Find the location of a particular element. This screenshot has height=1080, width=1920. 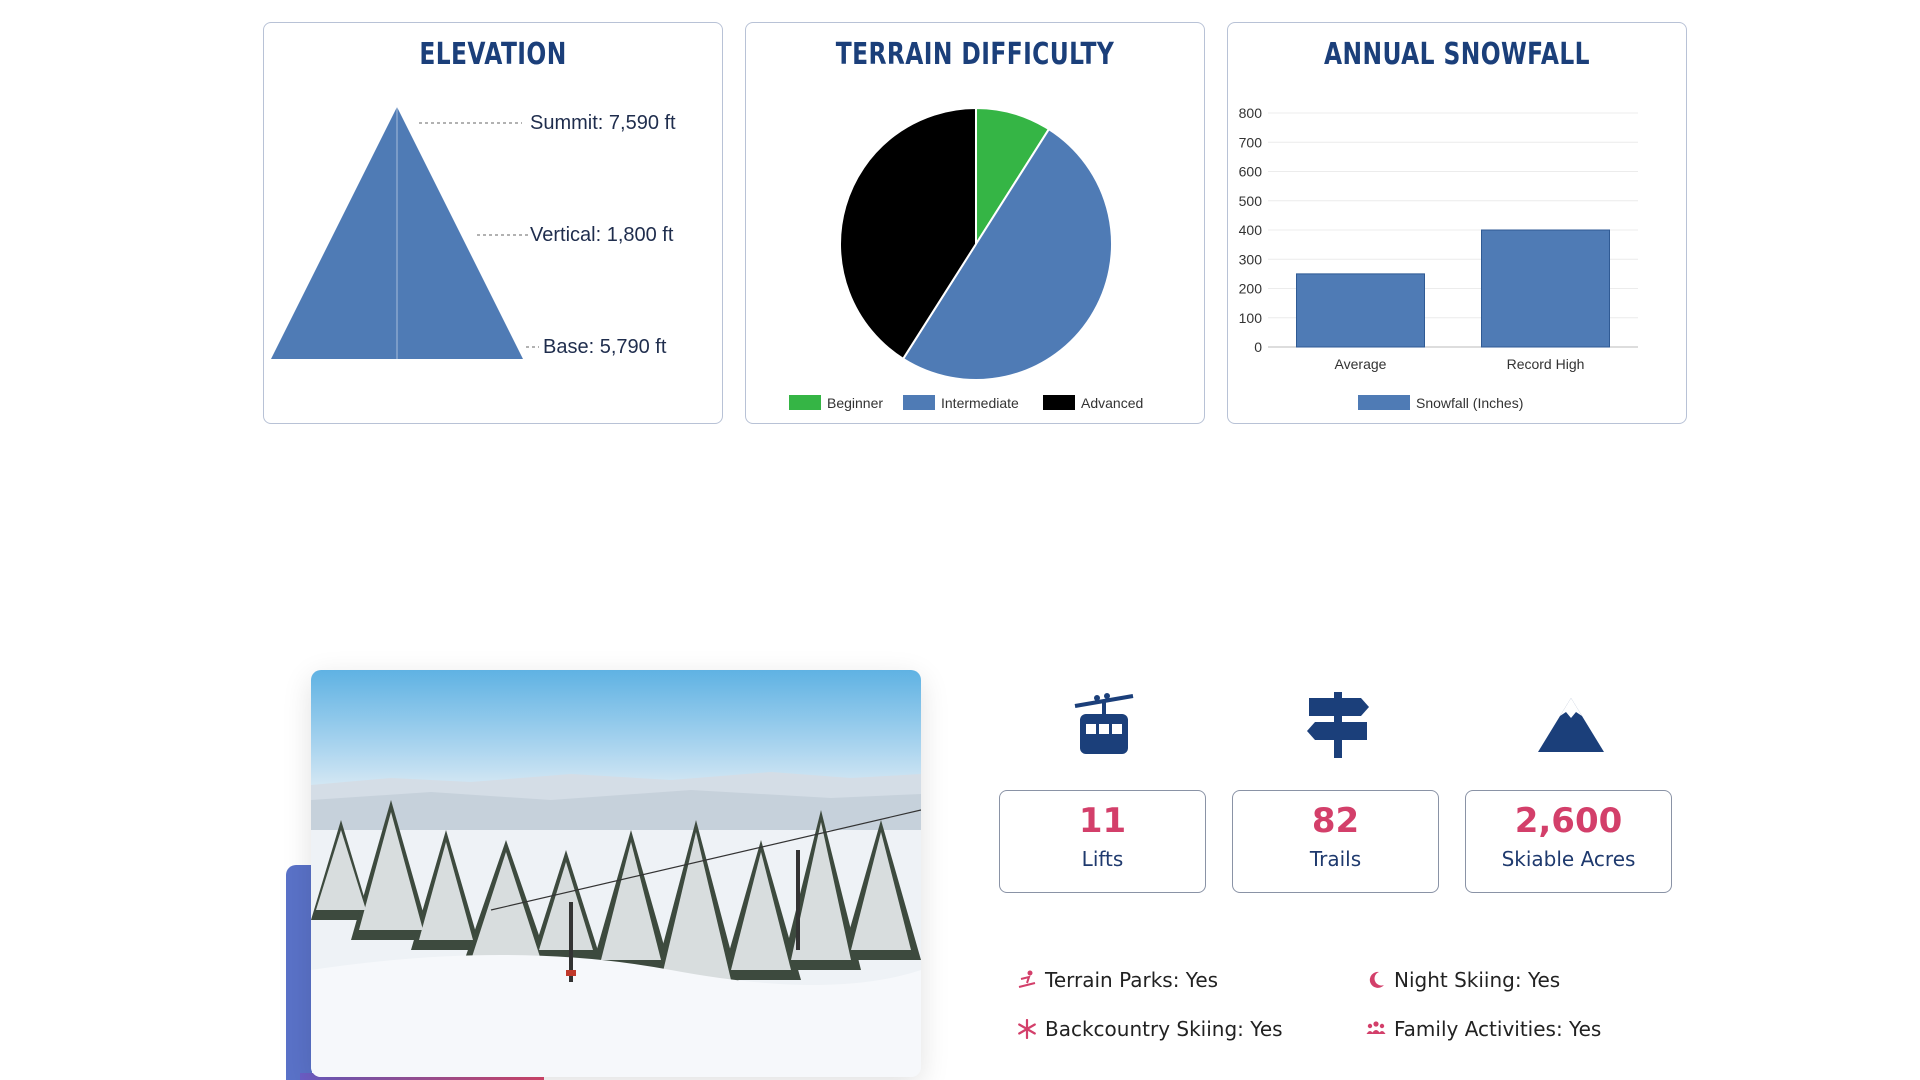

mountain-icon is located at coordinates (1571, 725).